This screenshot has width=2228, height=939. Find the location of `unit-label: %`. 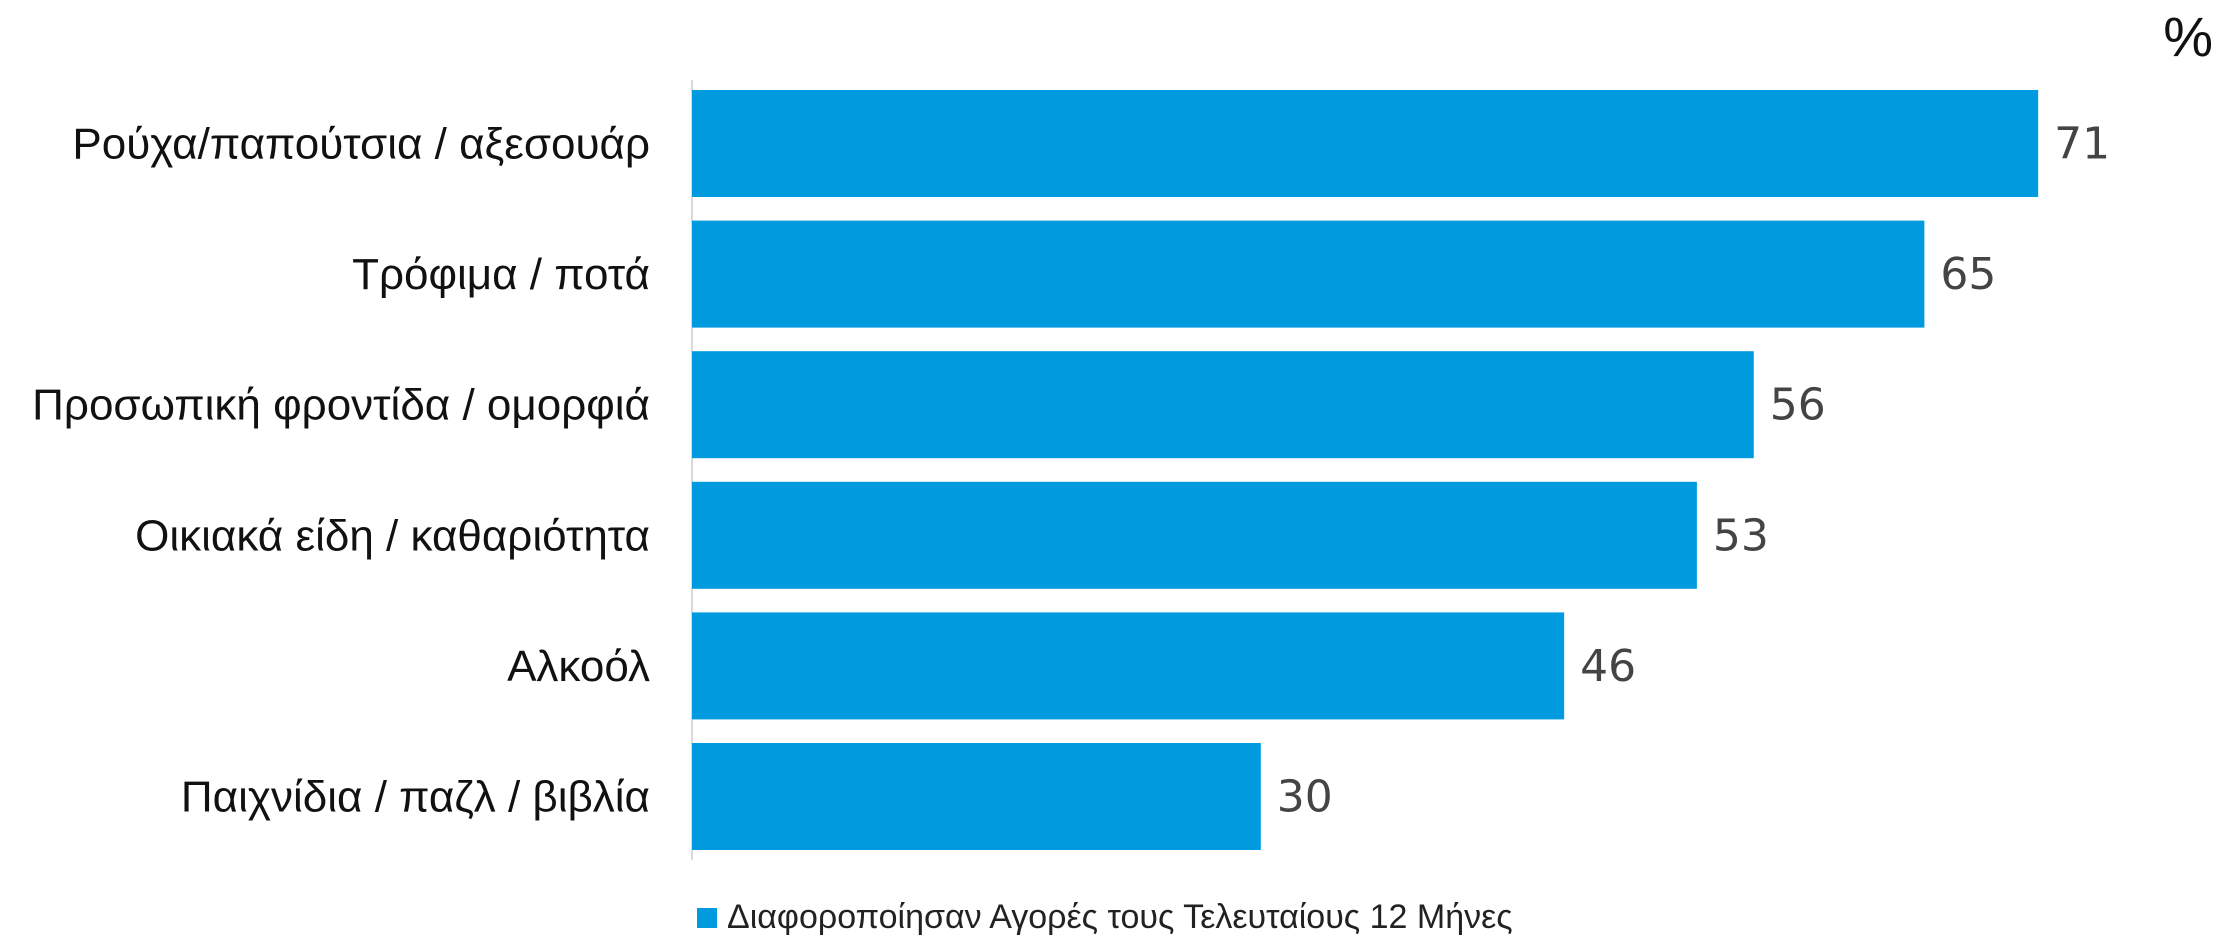

unit-label: % is located at coordinates (2188, 36).